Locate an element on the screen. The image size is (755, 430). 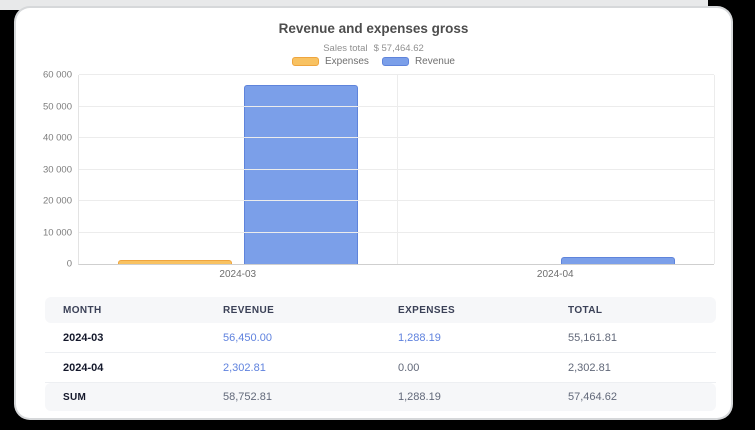
x-axis-label-2024-04: 2024-04 is located at coordinates (555, 274).